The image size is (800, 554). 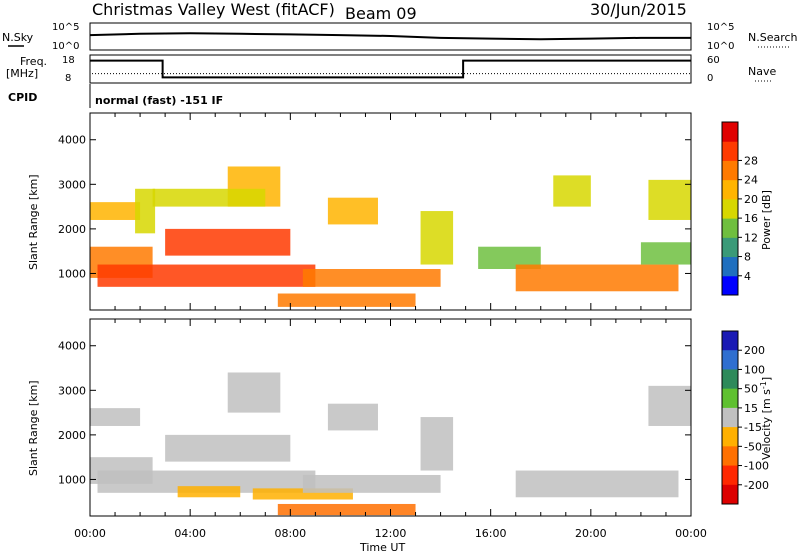 What do you see at coordinates (754, 369) in the screenshot?
I see `colorbar-tick-label: 100` at bounding box center [754, 369].